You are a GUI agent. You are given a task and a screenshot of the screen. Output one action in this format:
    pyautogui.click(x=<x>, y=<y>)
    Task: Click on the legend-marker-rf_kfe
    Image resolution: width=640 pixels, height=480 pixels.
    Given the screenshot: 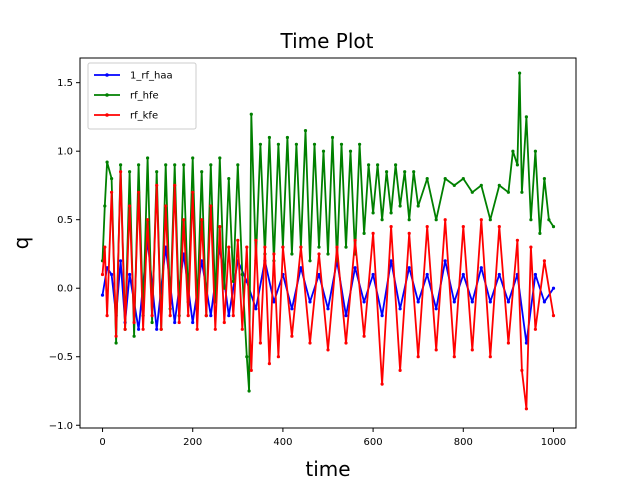 What is the action you would take?
    pyautogui.click(x=107, y=115)
    